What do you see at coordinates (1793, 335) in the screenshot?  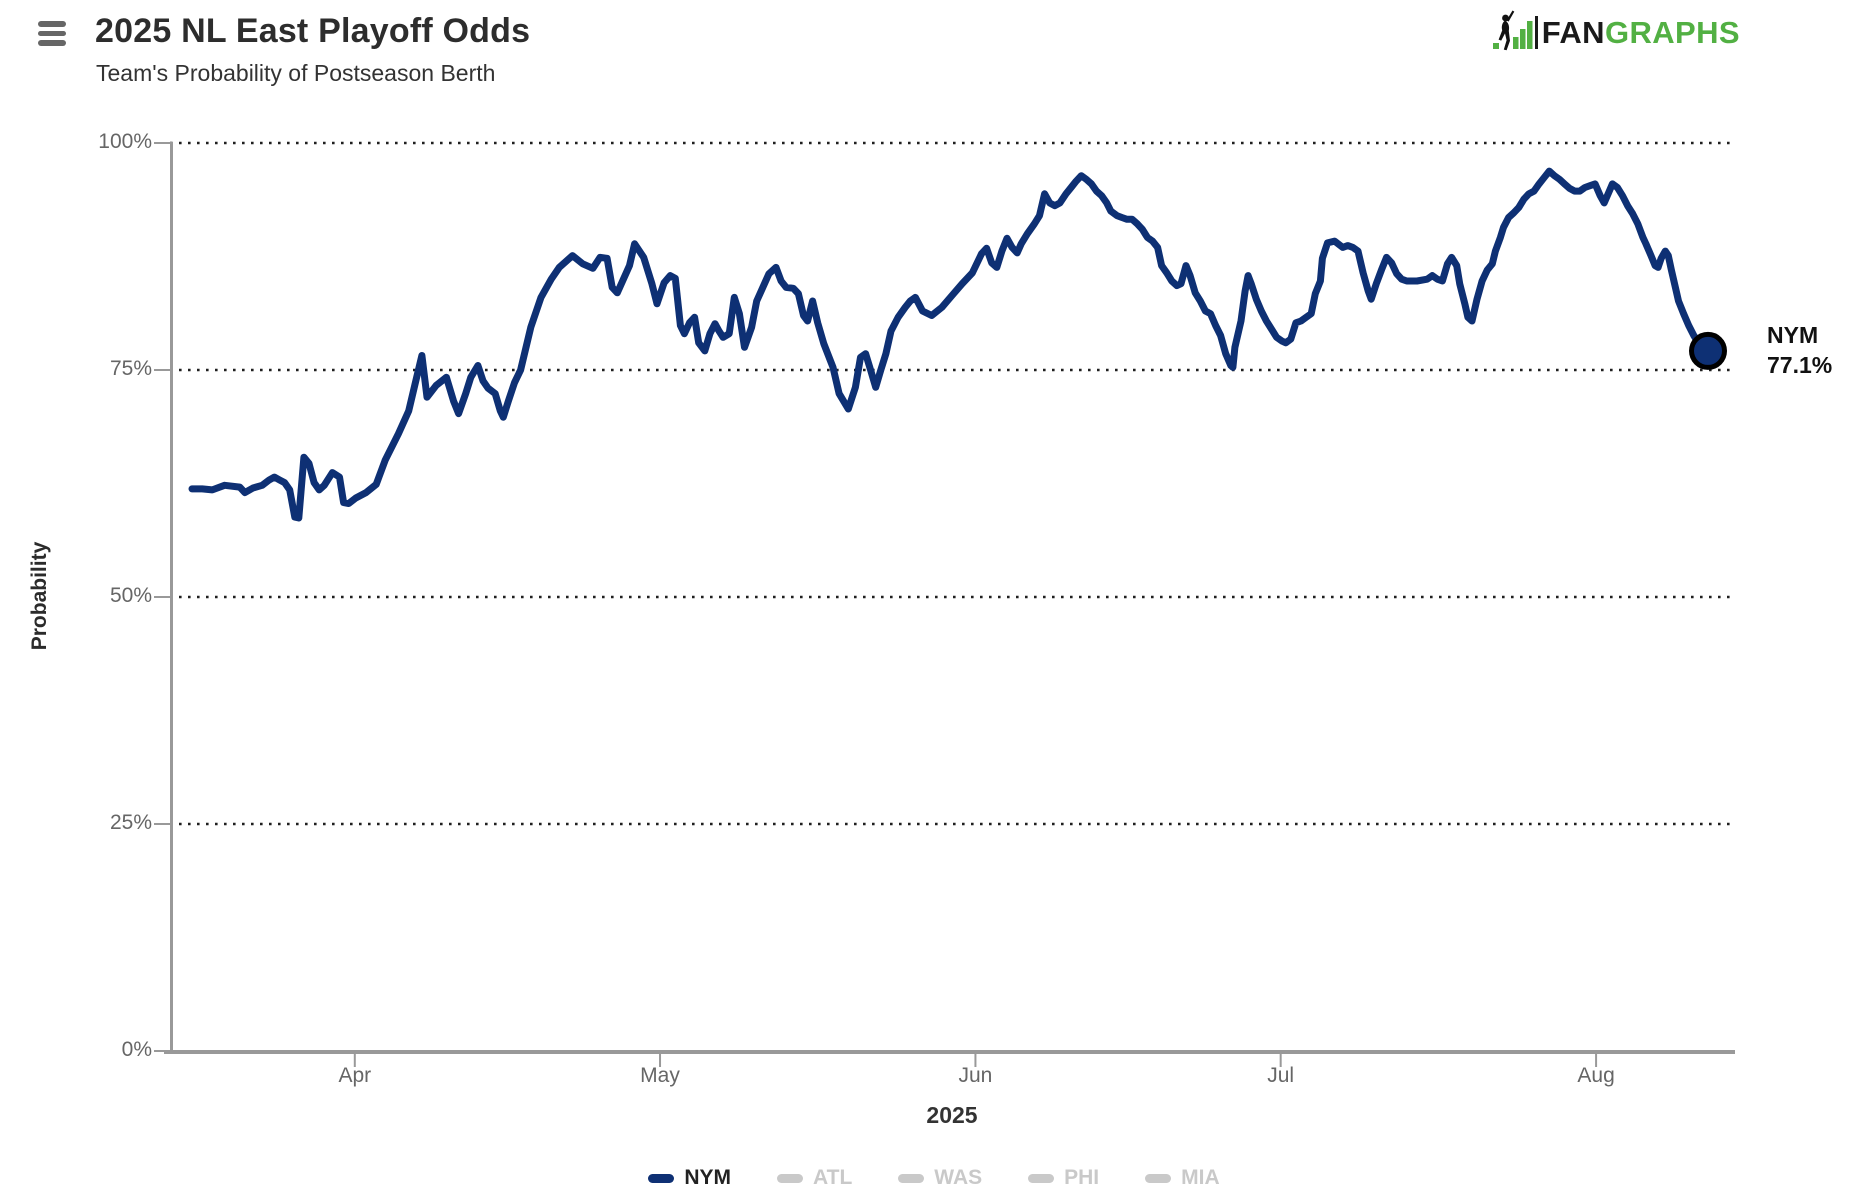 I see `end-label-team: NYM` at bounding box center [1793, 335].